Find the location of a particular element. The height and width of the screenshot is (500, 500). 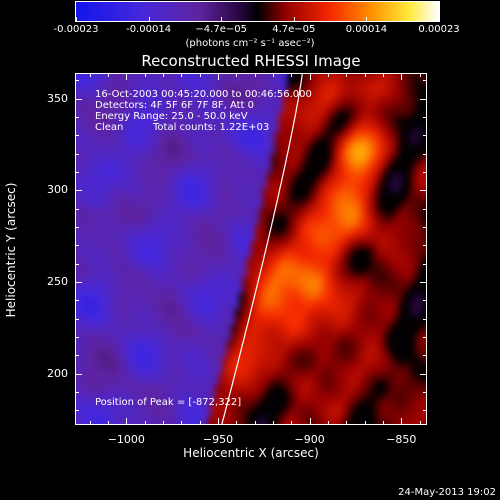

total-counts-label: Total counts: 1.22E+03 is located at coordinates (211, 127).